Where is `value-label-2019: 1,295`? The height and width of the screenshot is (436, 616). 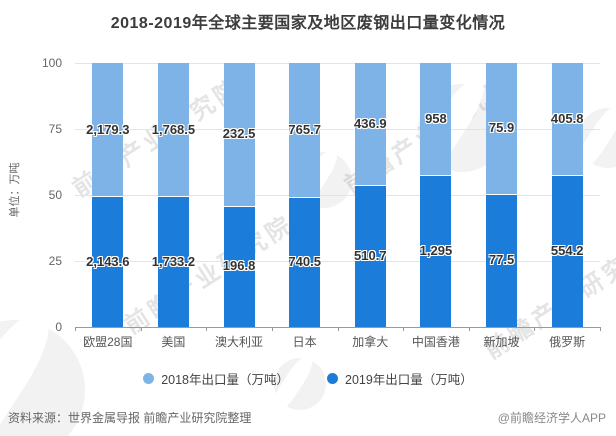 value-label-2019: 1,295 is located at coordinates (436, 251).